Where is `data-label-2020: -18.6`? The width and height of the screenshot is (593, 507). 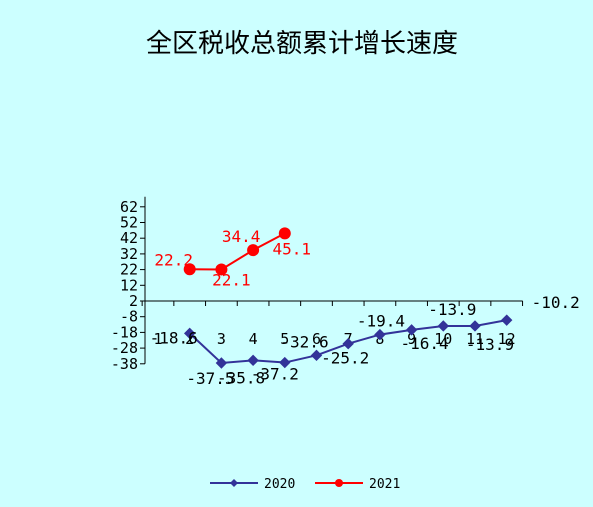 data-label-2020: -18.6 is located at coordinates (174, 337).